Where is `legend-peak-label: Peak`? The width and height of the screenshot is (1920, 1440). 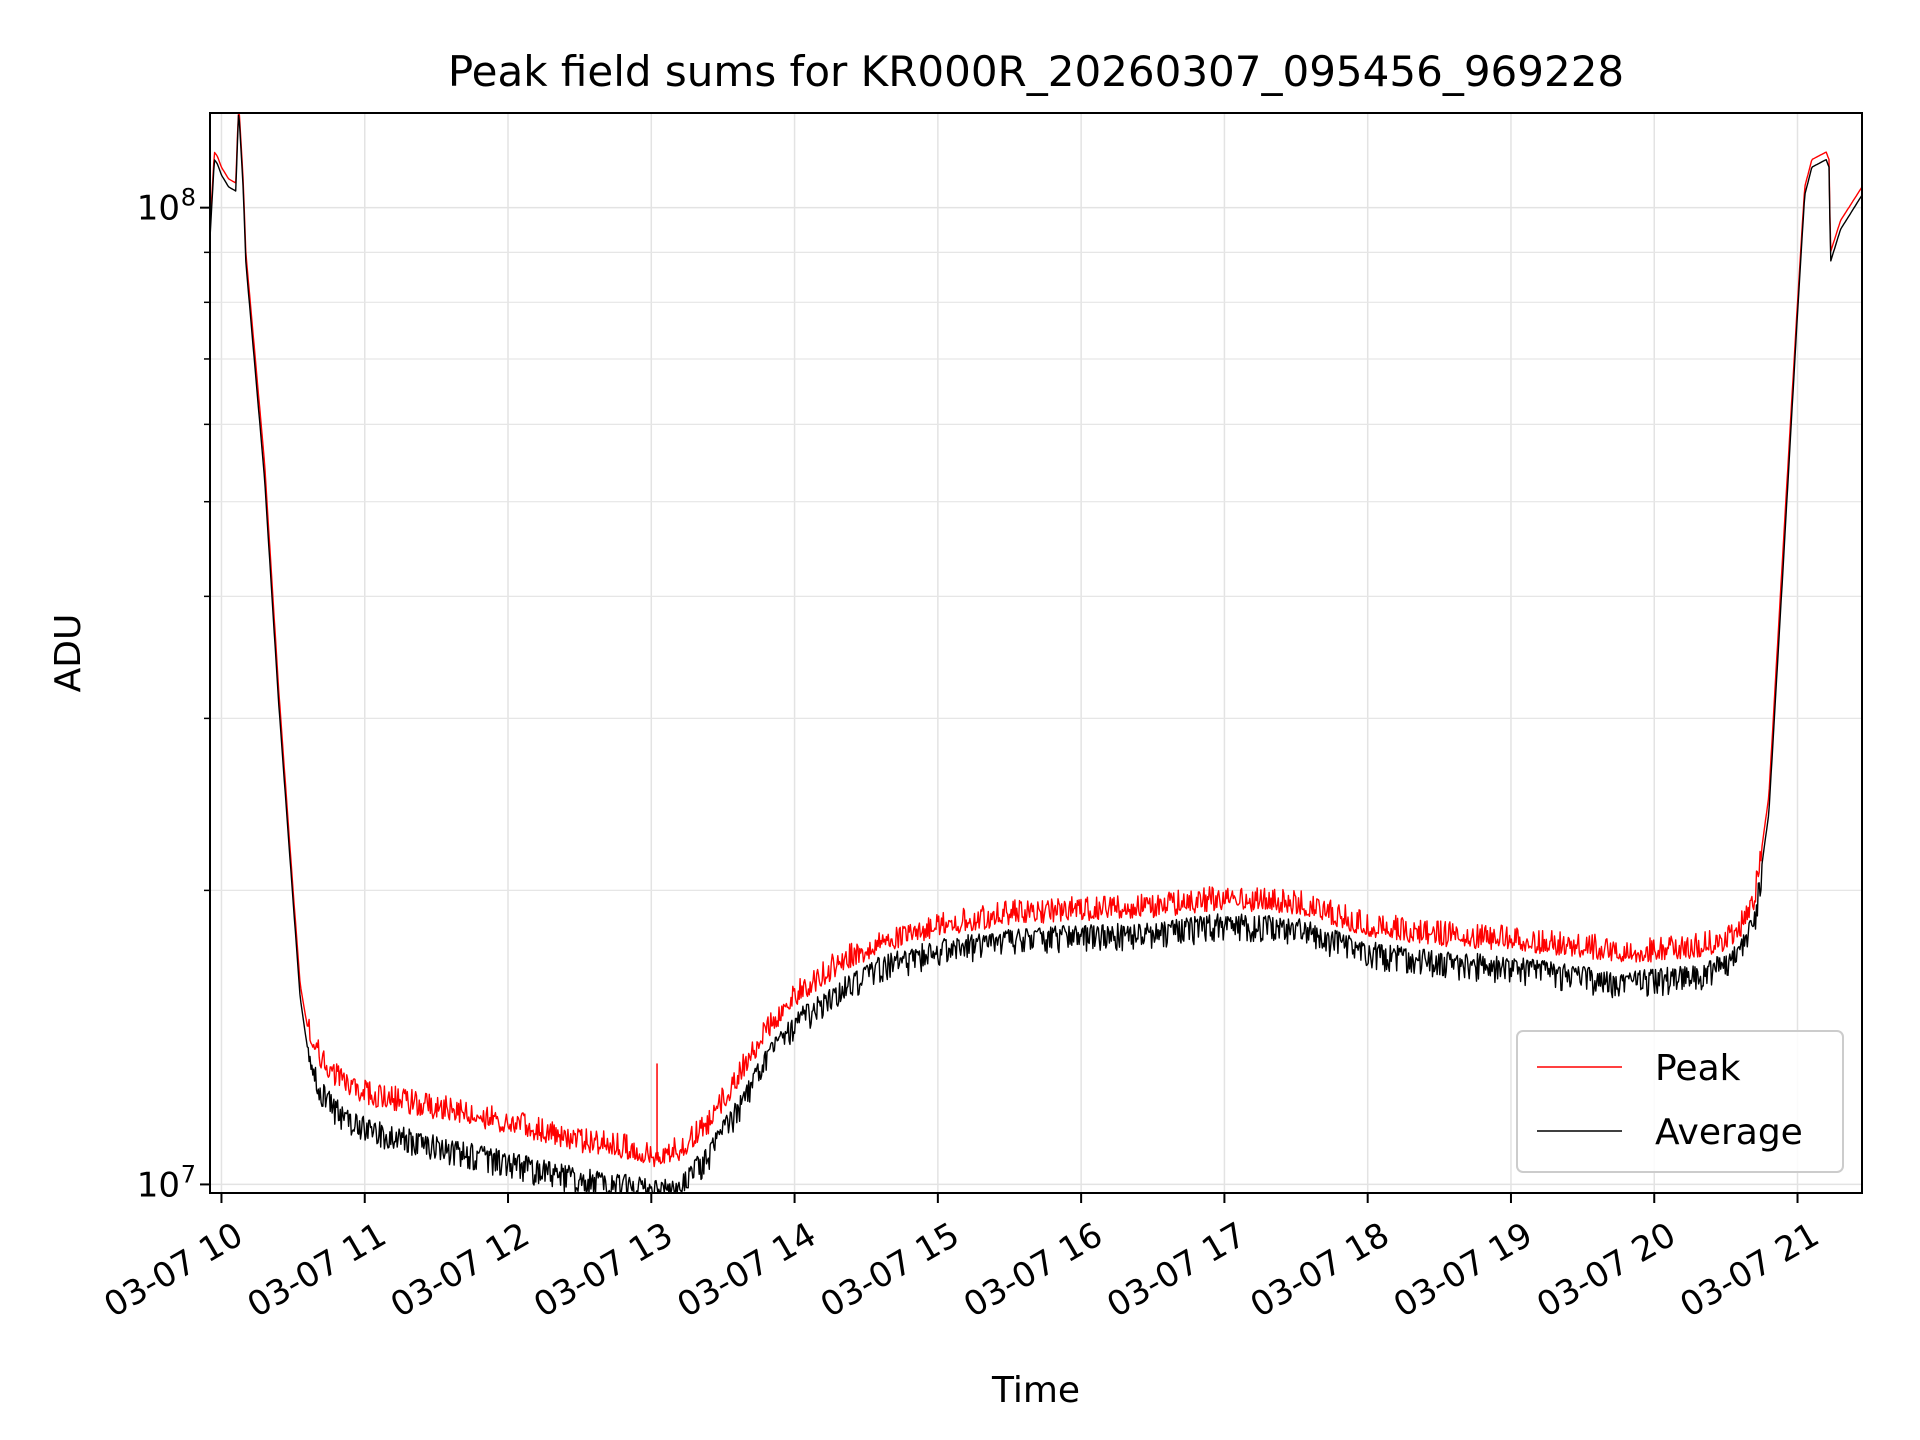 legend-peak-label: Peak is located at coordinates (1698, 1068).